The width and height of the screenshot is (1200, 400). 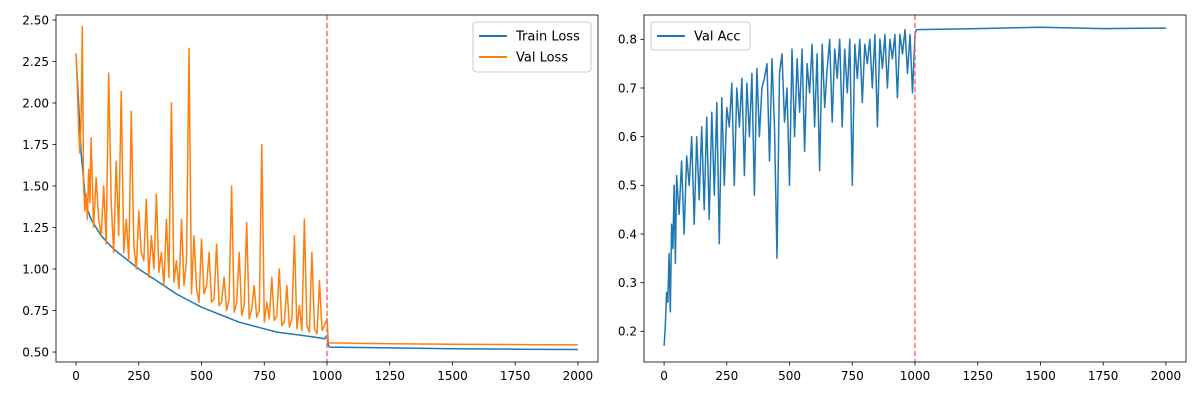 I want to click on y-tick-label: 0.5, so click(x=627, y=186).